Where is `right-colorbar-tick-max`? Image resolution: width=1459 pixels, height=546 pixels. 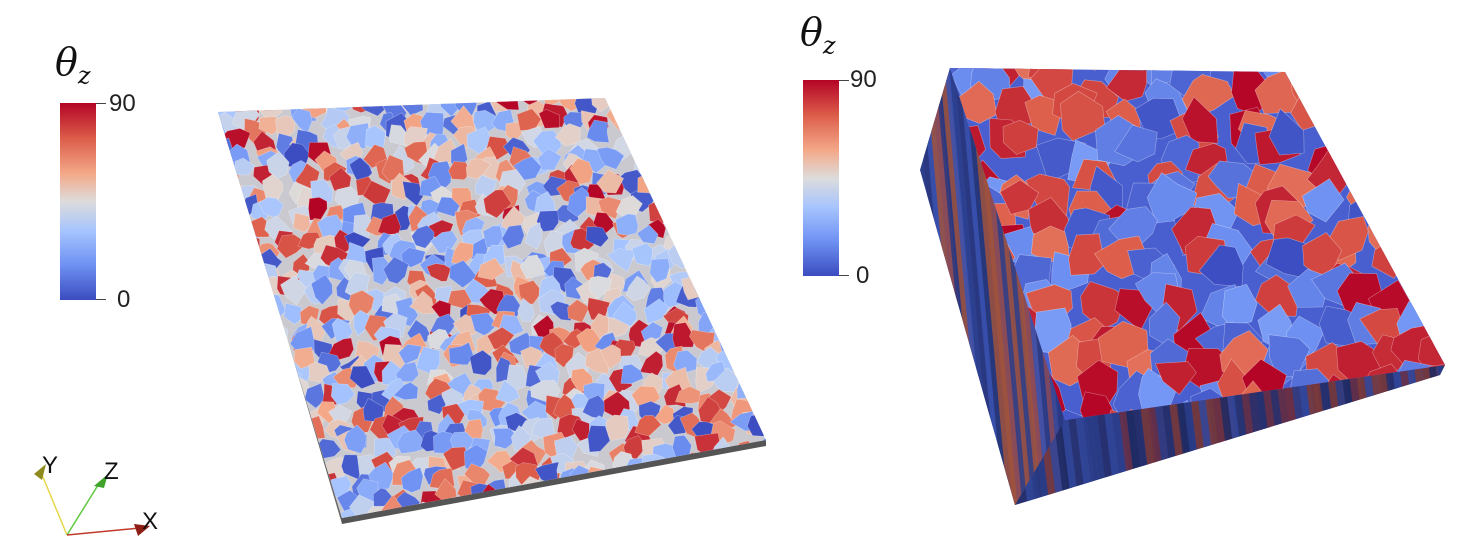
right-colorbar-tick-max is located at coordinates (844, 80).